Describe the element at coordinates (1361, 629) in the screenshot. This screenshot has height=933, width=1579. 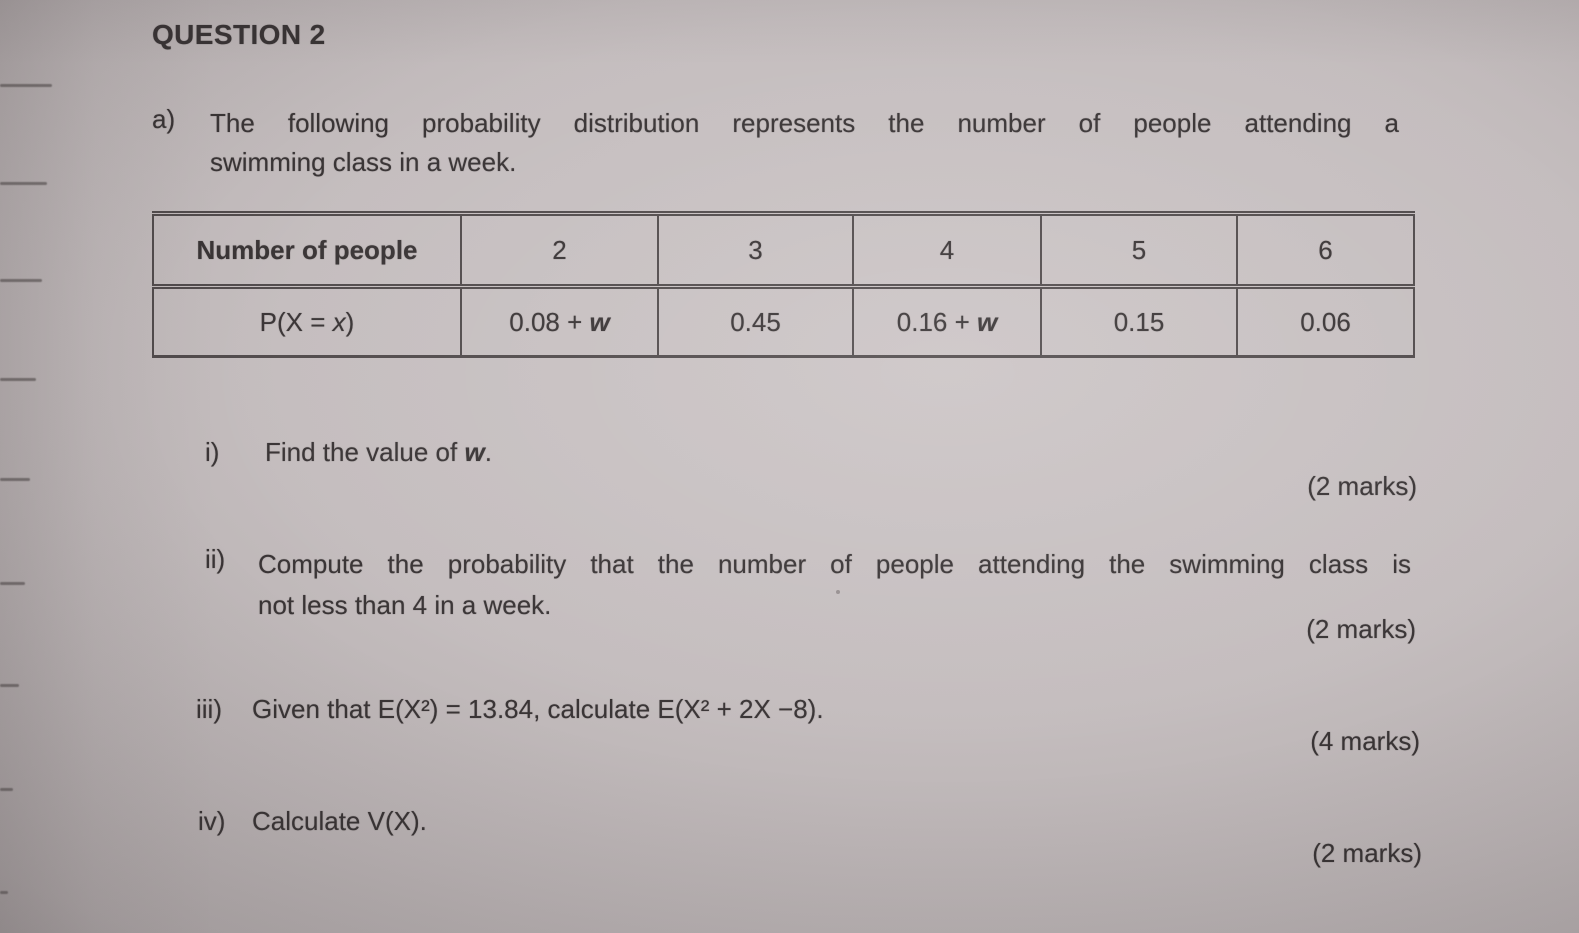
I see `item-ii-marks: (2 marks)` at that location.